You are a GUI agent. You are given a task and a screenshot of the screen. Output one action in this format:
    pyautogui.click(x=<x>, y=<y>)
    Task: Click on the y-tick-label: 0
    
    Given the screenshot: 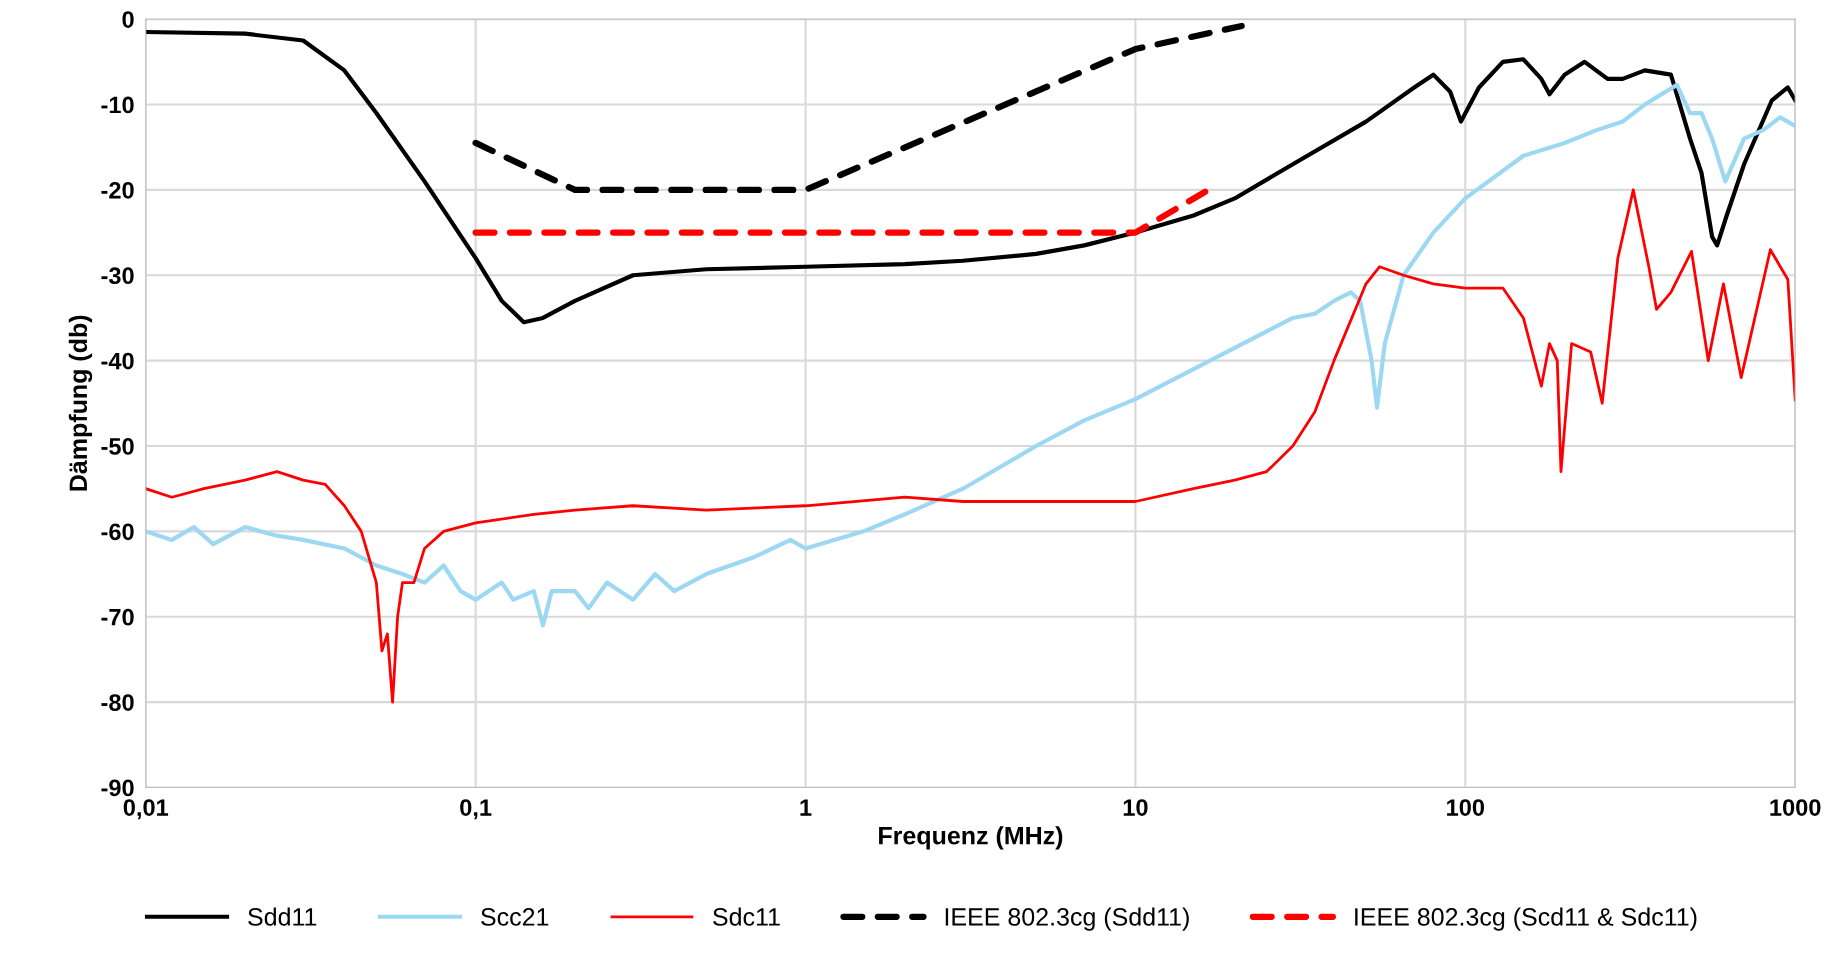 What is the action you would take?
    pyautogui.click(x=128, y=19)
    